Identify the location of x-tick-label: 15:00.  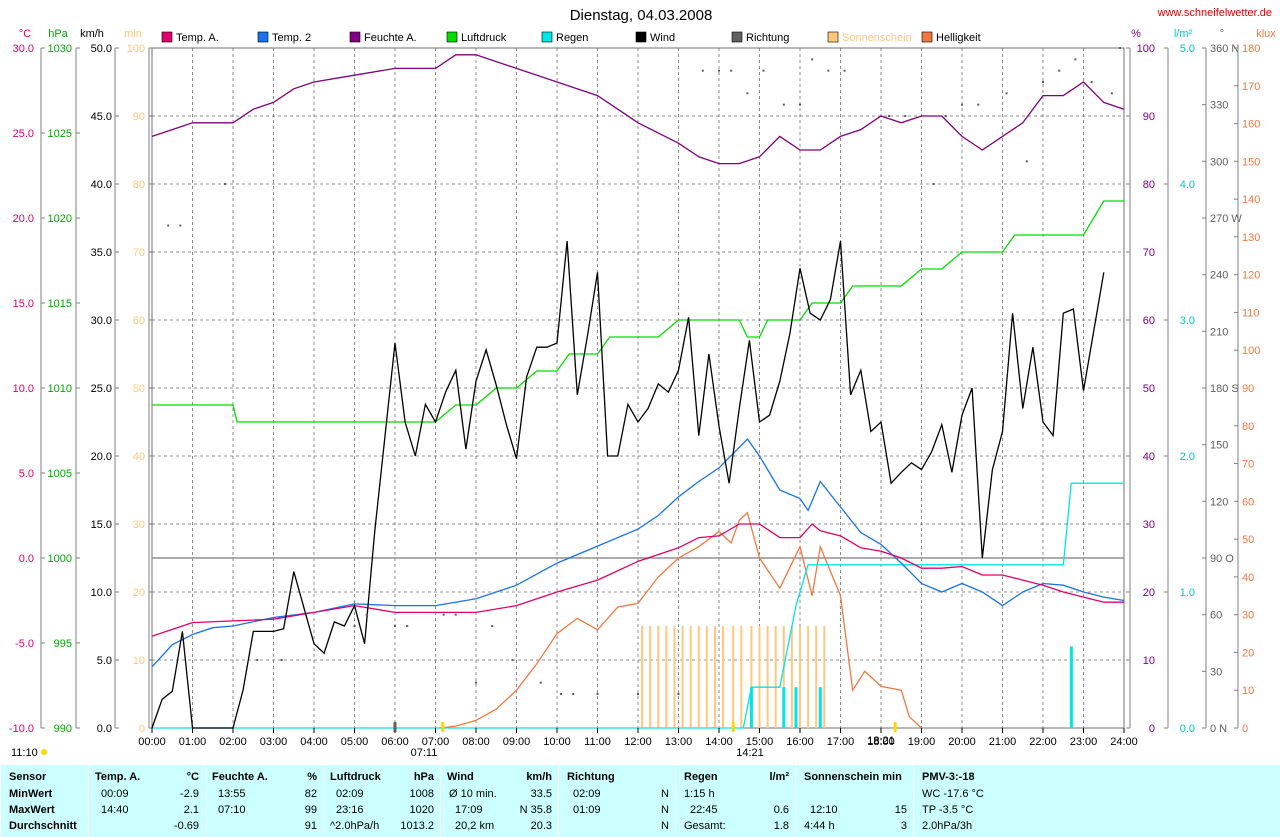
(760, 742).